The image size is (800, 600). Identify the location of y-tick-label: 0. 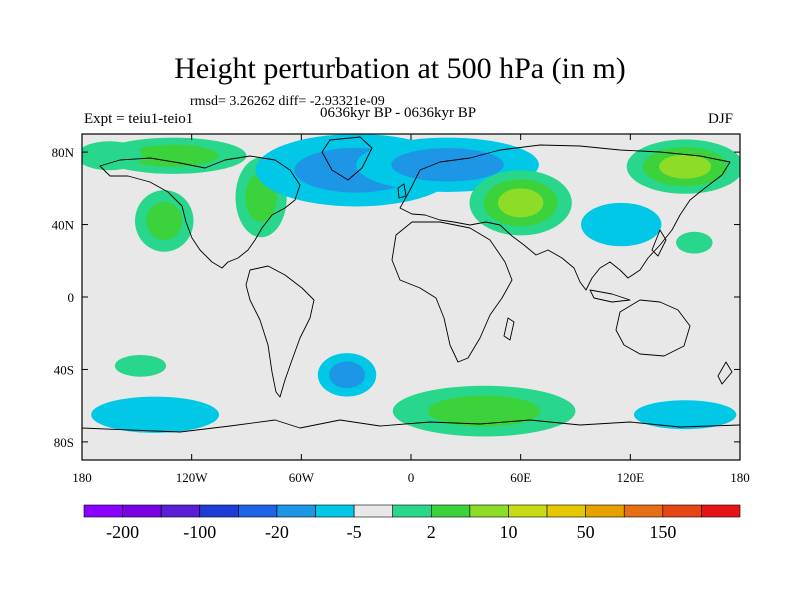
(71, 297).